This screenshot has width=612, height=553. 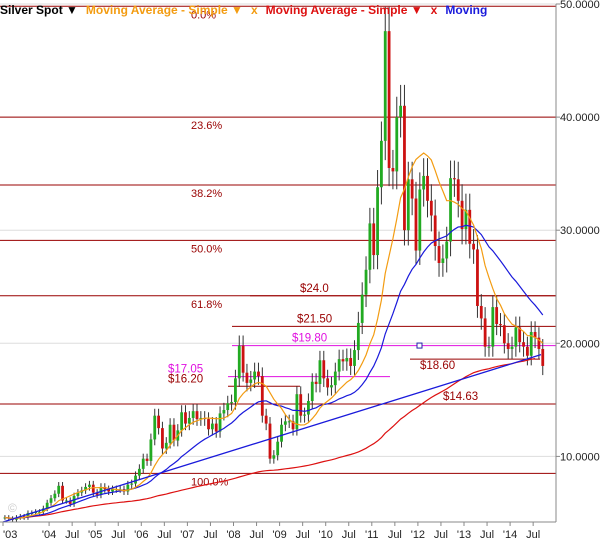 What do you see at coordinates (185, 370) in the screenshot?
I see `price-level-label: $17.05` at bounding box center [185, 370].